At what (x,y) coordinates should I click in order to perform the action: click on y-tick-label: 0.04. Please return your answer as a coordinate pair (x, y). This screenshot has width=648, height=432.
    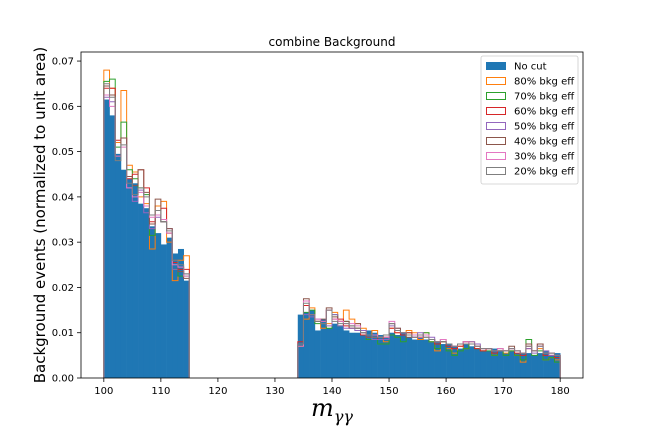
    Looking at the image, I should click on (63, 197).